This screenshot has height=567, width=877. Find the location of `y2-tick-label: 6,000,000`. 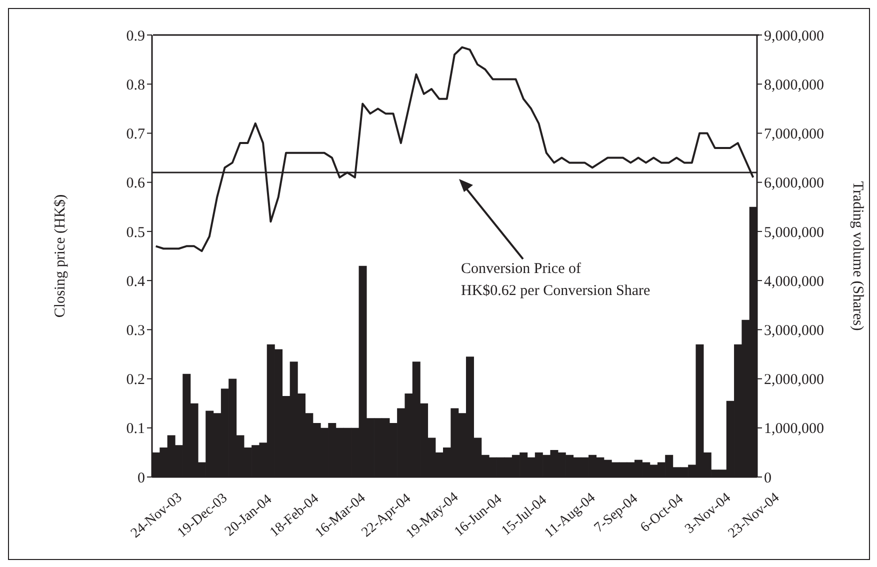

y2-tick-label: 6,000,000 is located at coordinates (794, 184).